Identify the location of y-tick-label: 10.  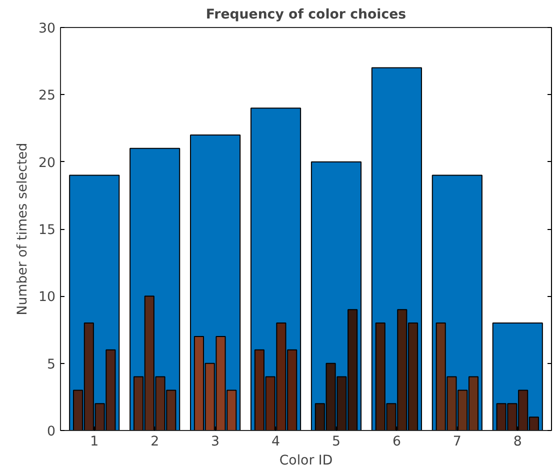
(47, 298).